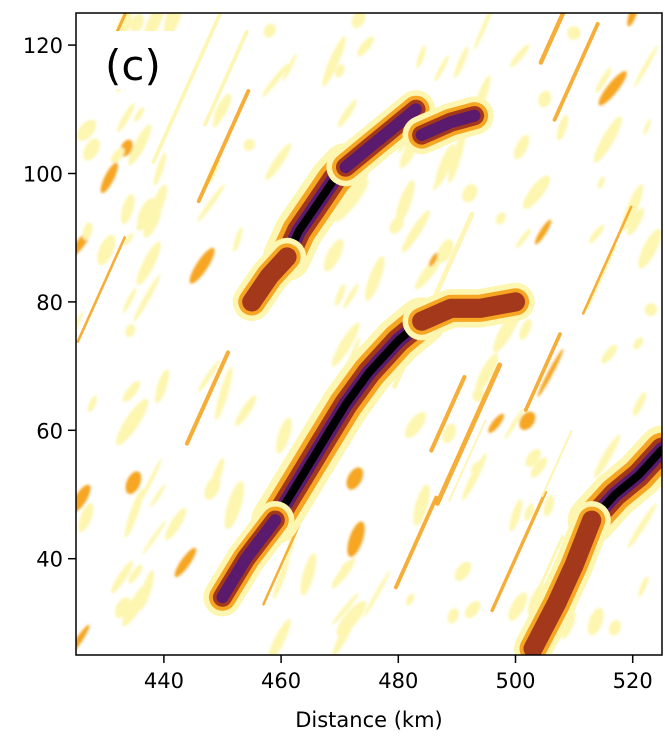 This screenshot has height=738, width=665. I want to click on feature-band-upper-head, so click(381, 138).